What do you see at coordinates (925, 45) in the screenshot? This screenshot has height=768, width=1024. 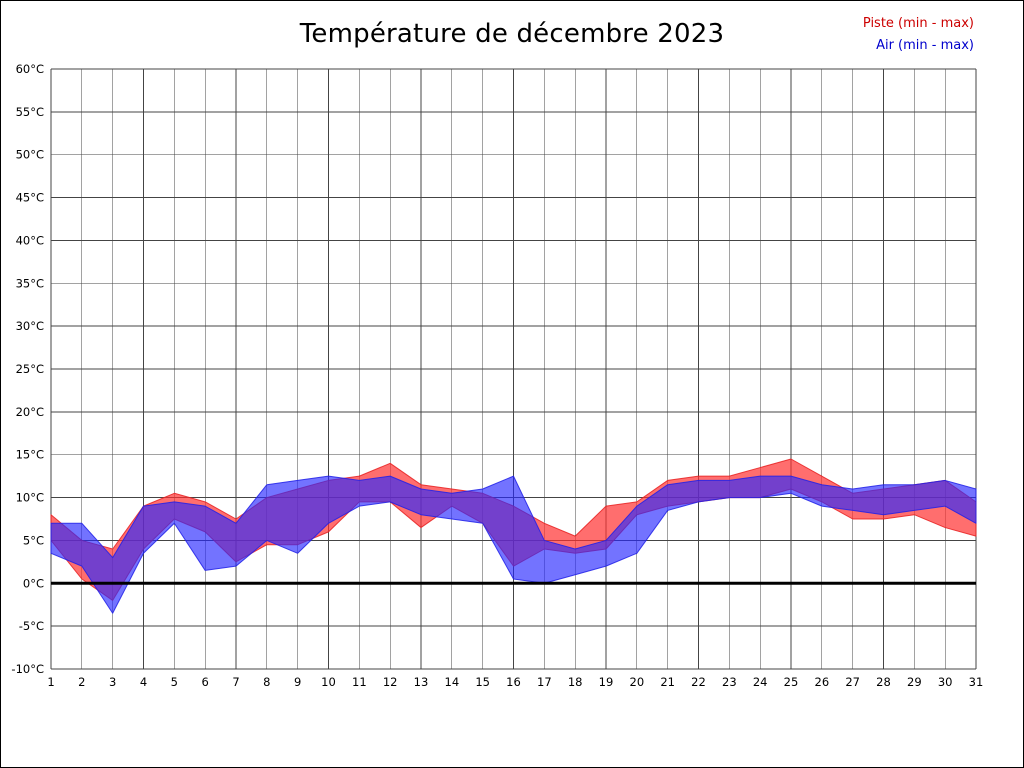 I see `legend-air: Air (min - max)` at bounding box center [925, 45].